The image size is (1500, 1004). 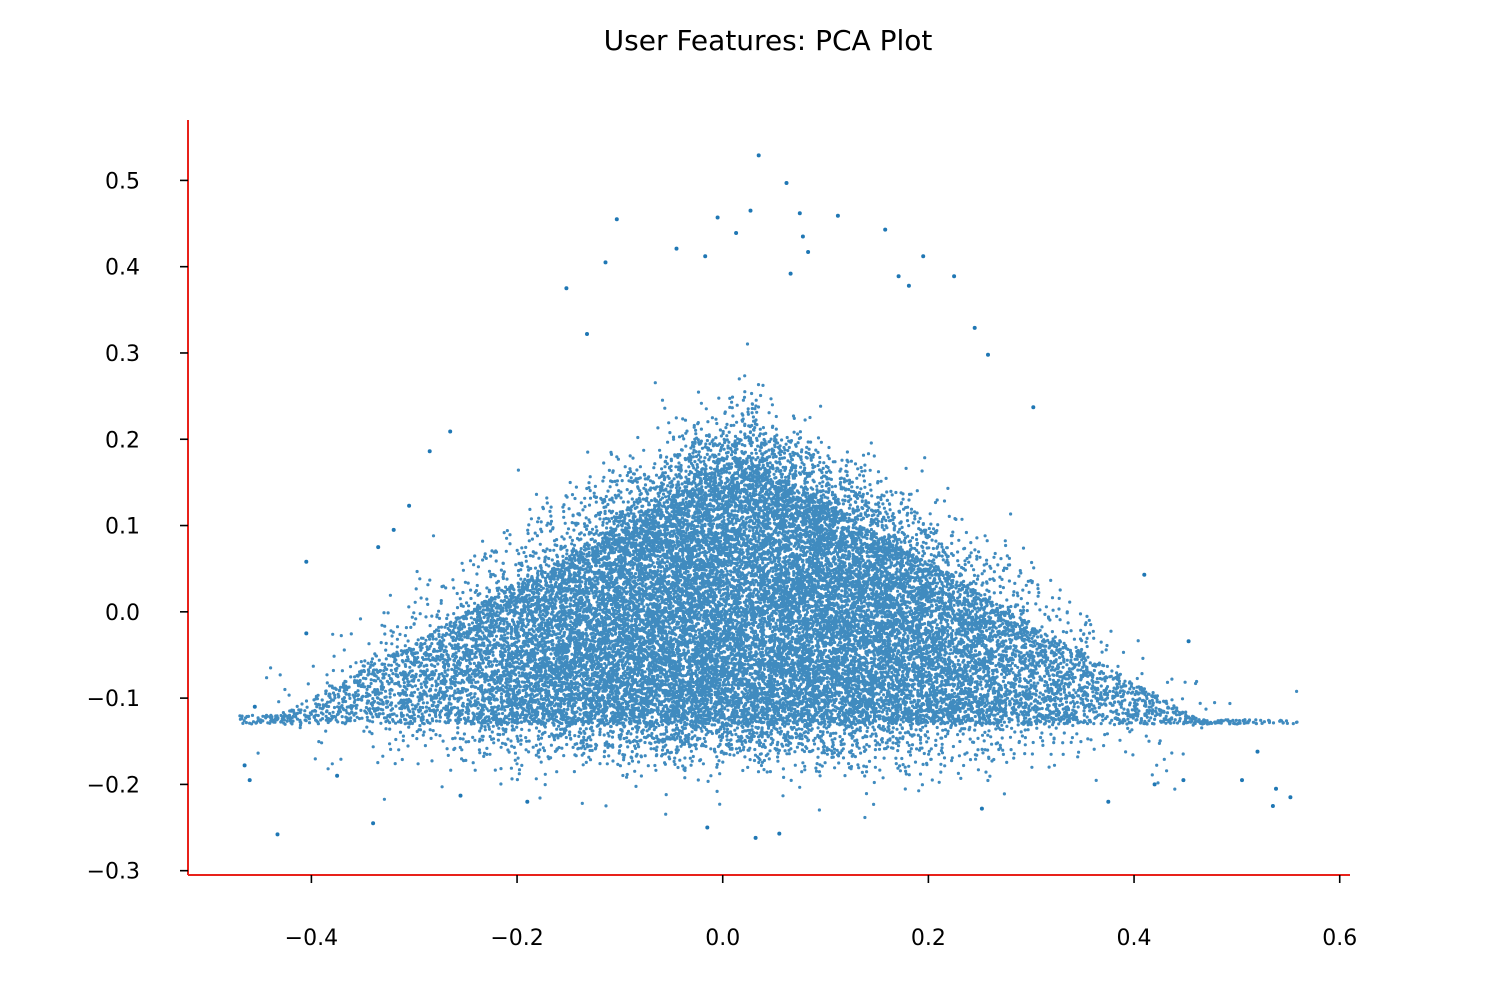 What do you see at coordinates (113, 699) in the screenshot?
I see `y-tick-label: −0.1` at bounding box center [113, 699].